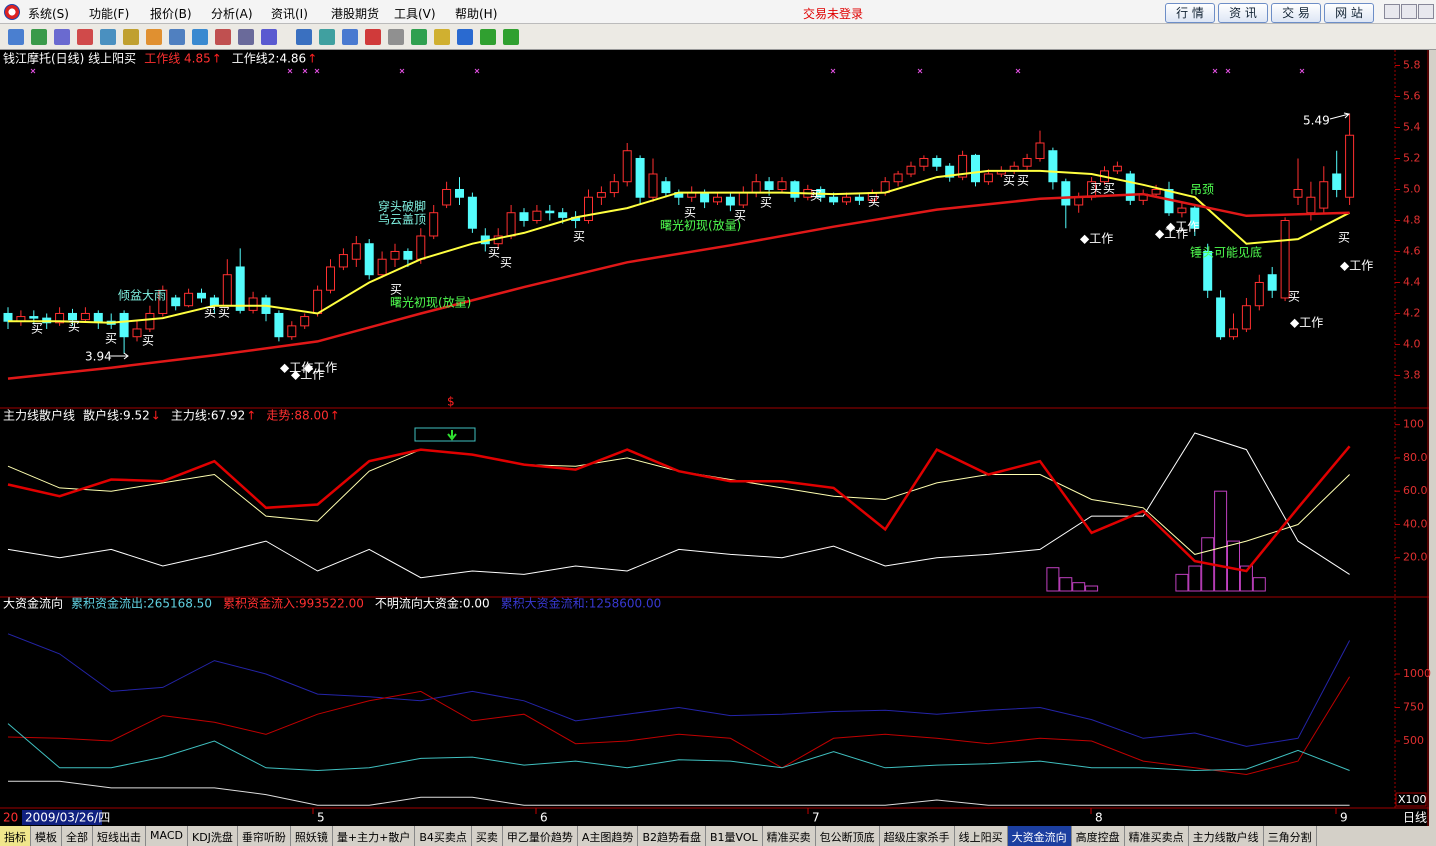 The width and height of the screenshot is (1436, 846). I want to click on menu-item: 系统(S), so click(48, 14).